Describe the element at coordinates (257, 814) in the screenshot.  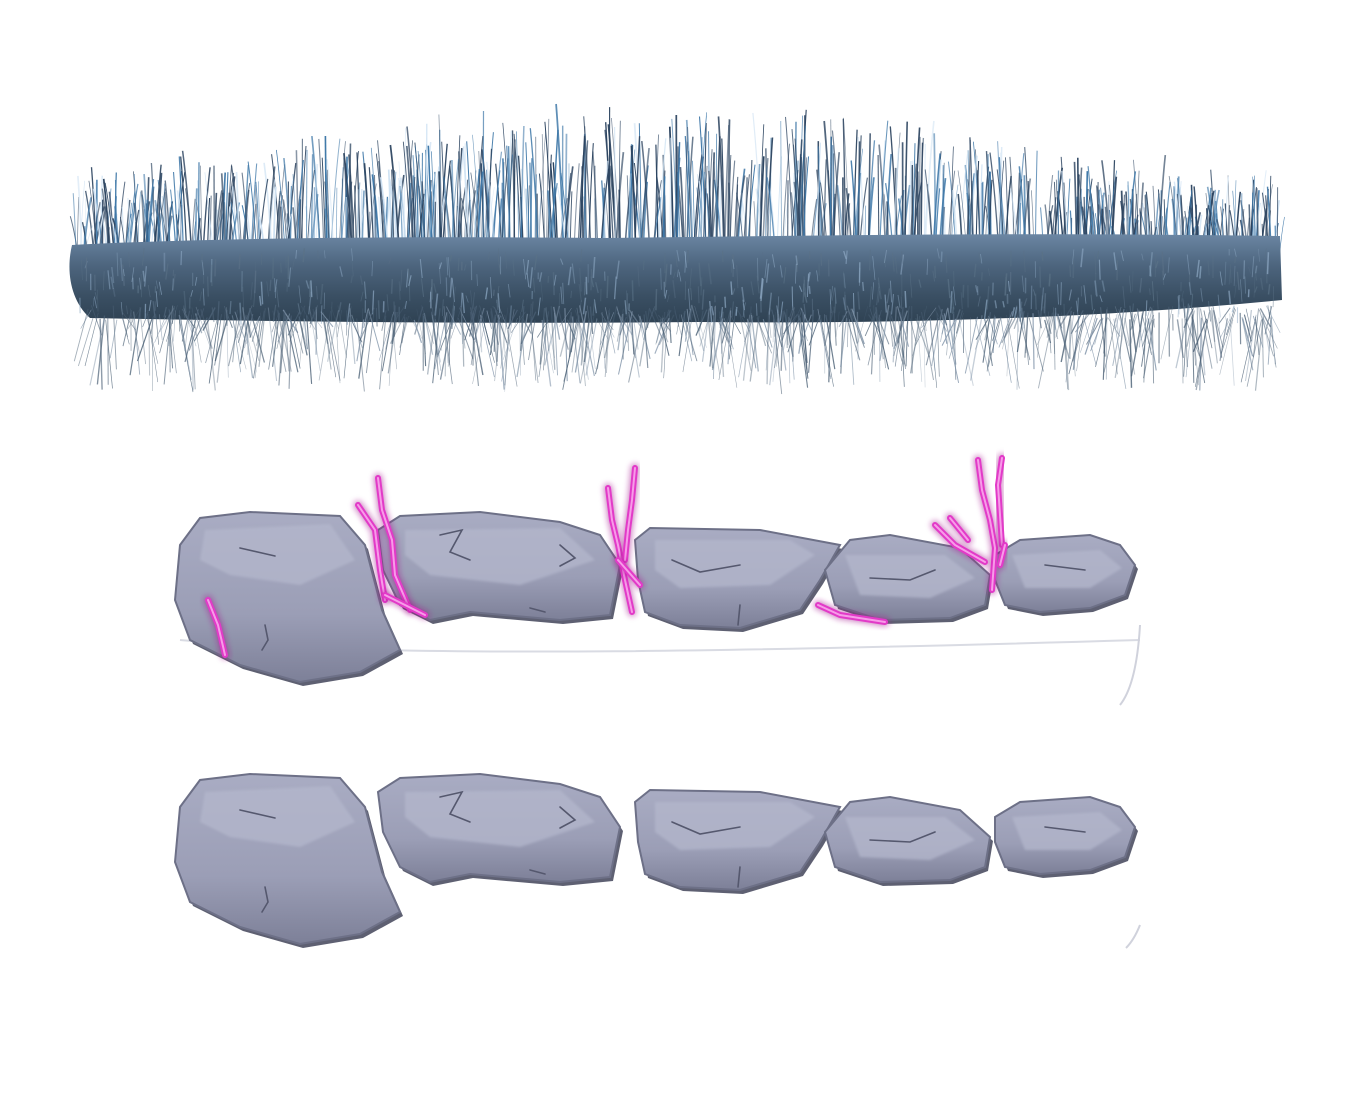
I see `stone-crack` at that location.